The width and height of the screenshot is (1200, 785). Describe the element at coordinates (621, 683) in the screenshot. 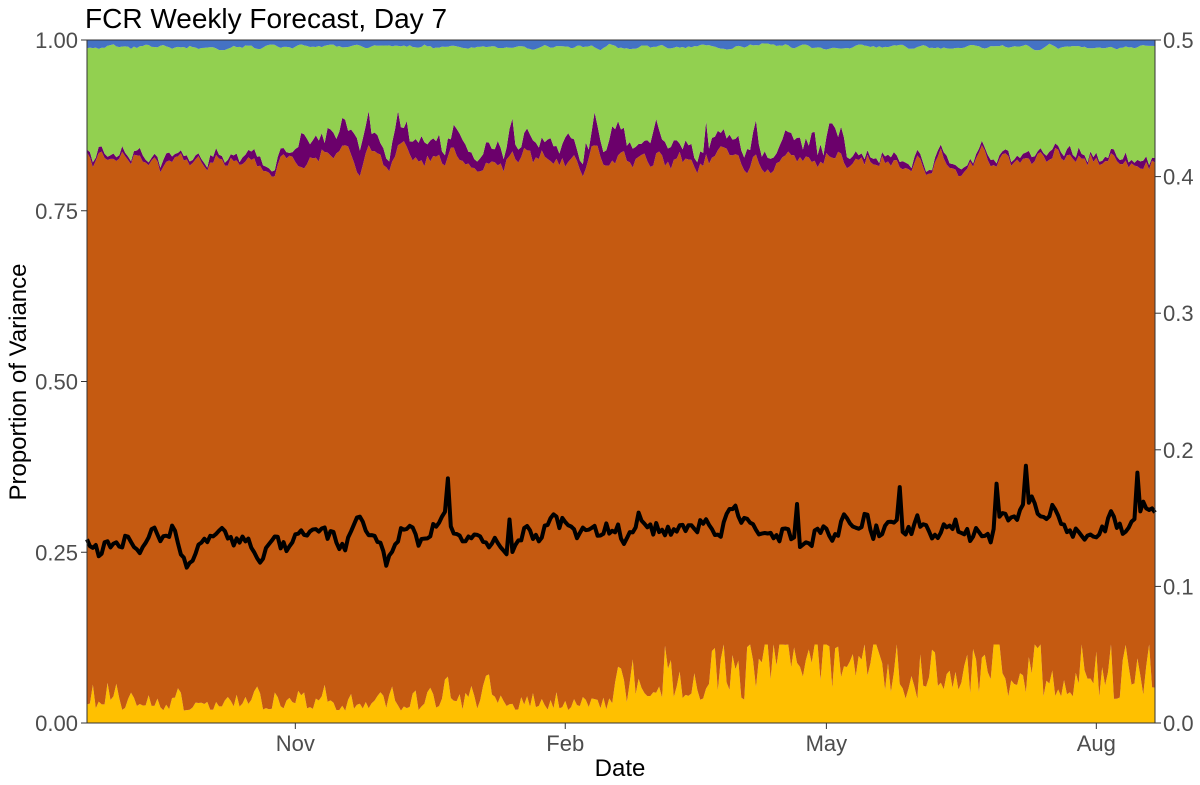

I see `area-yellow` at that location.